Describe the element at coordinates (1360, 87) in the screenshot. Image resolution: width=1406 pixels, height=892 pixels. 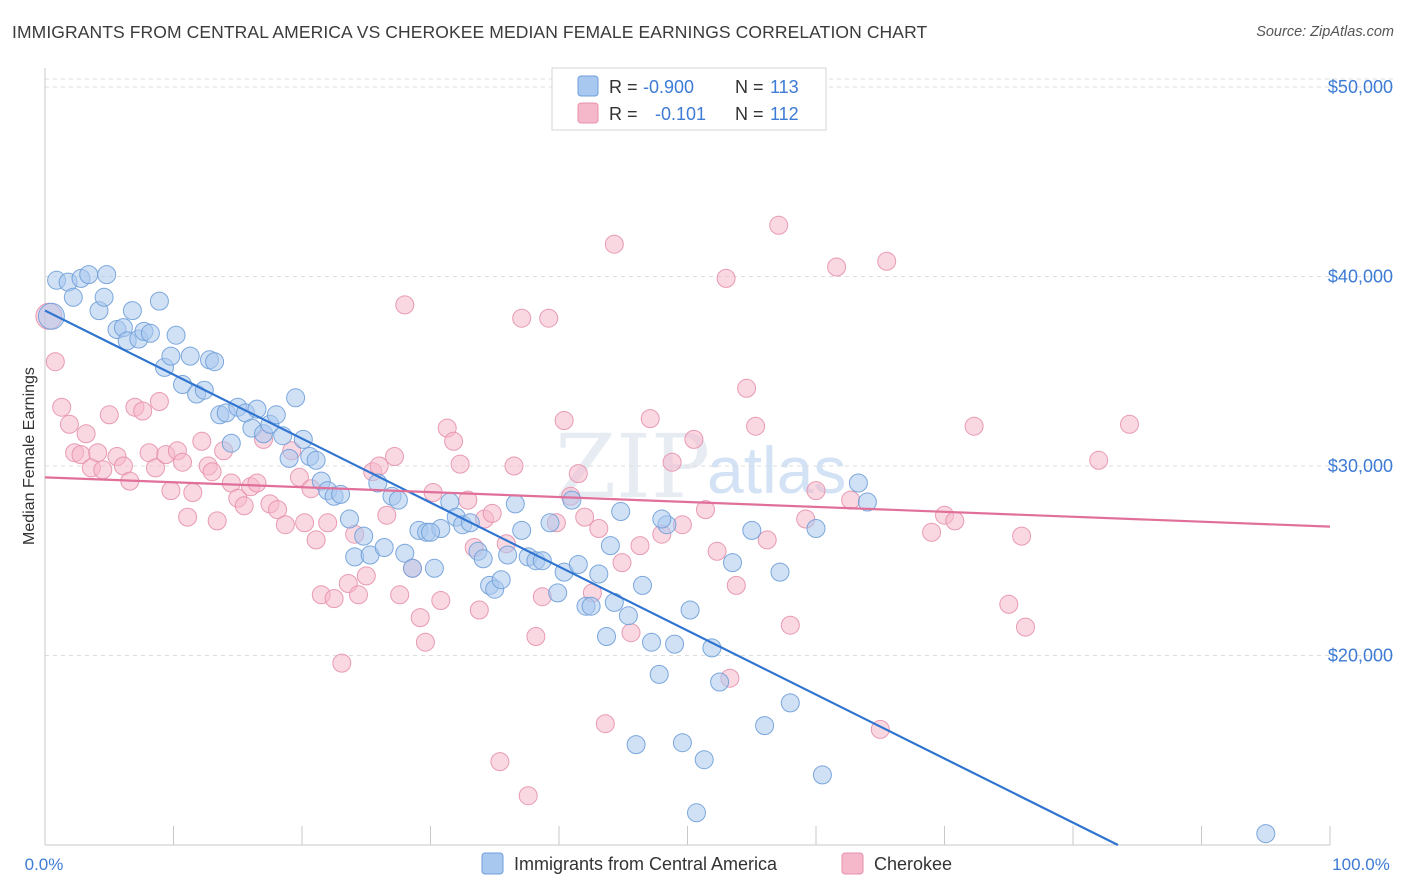
I see `y-tick-label: $50,000` at that location.